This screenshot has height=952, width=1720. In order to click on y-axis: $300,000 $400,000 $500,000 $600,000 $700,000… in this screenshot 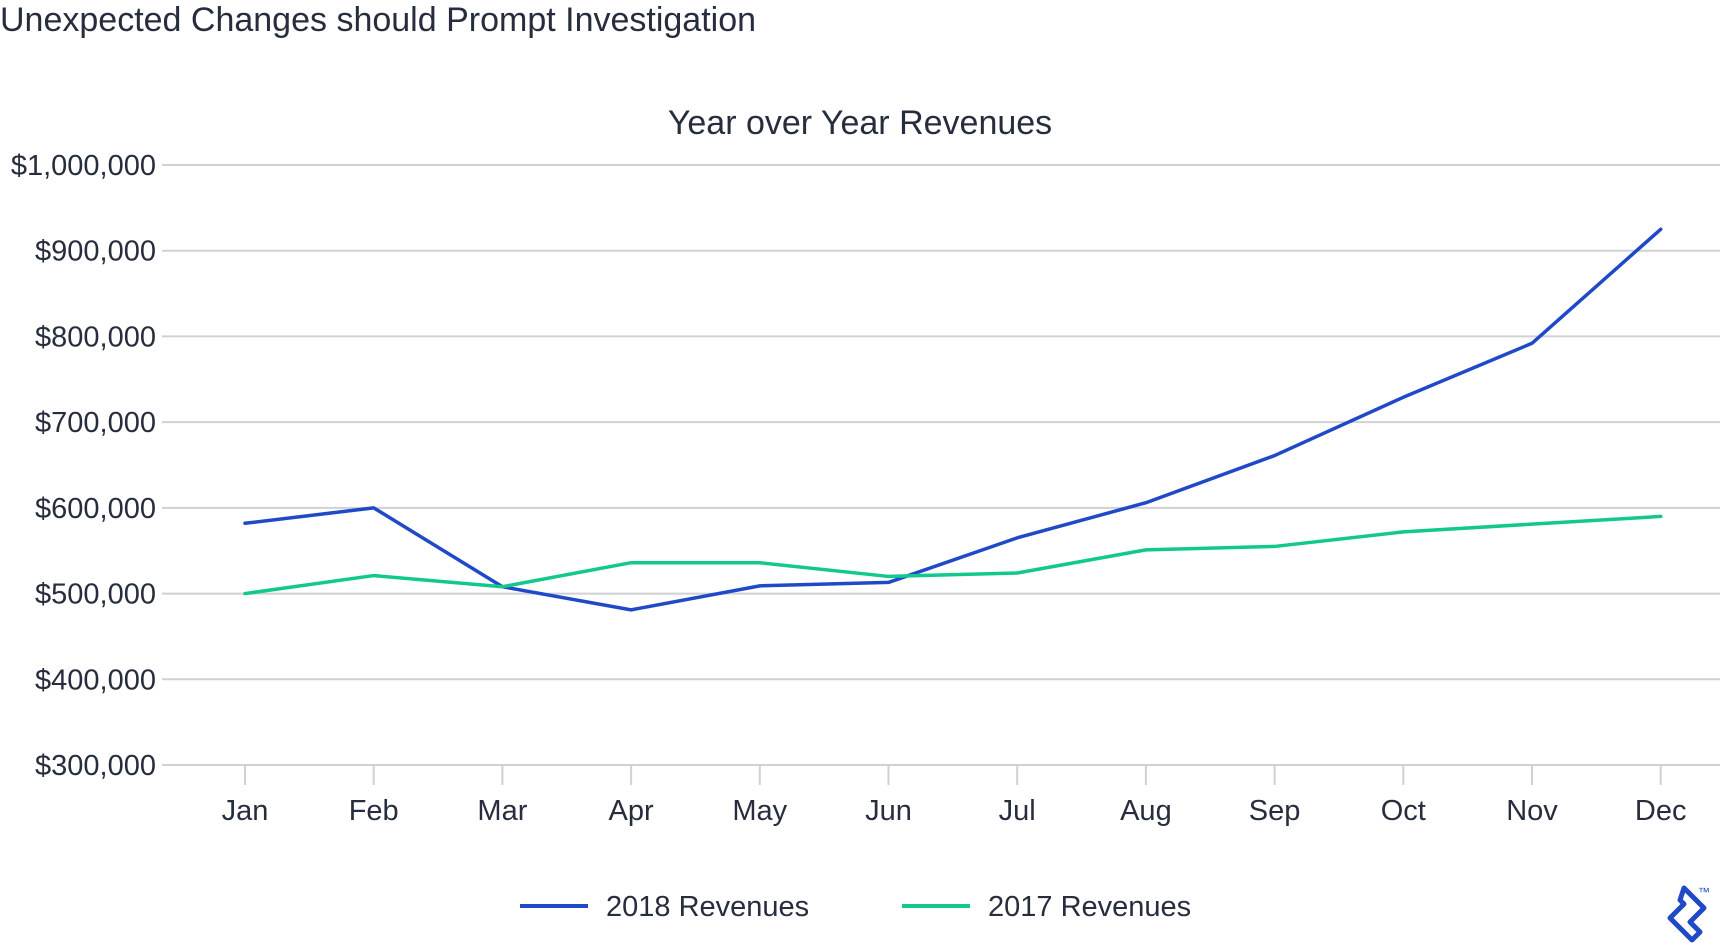, I will do `click(83, 466)`.